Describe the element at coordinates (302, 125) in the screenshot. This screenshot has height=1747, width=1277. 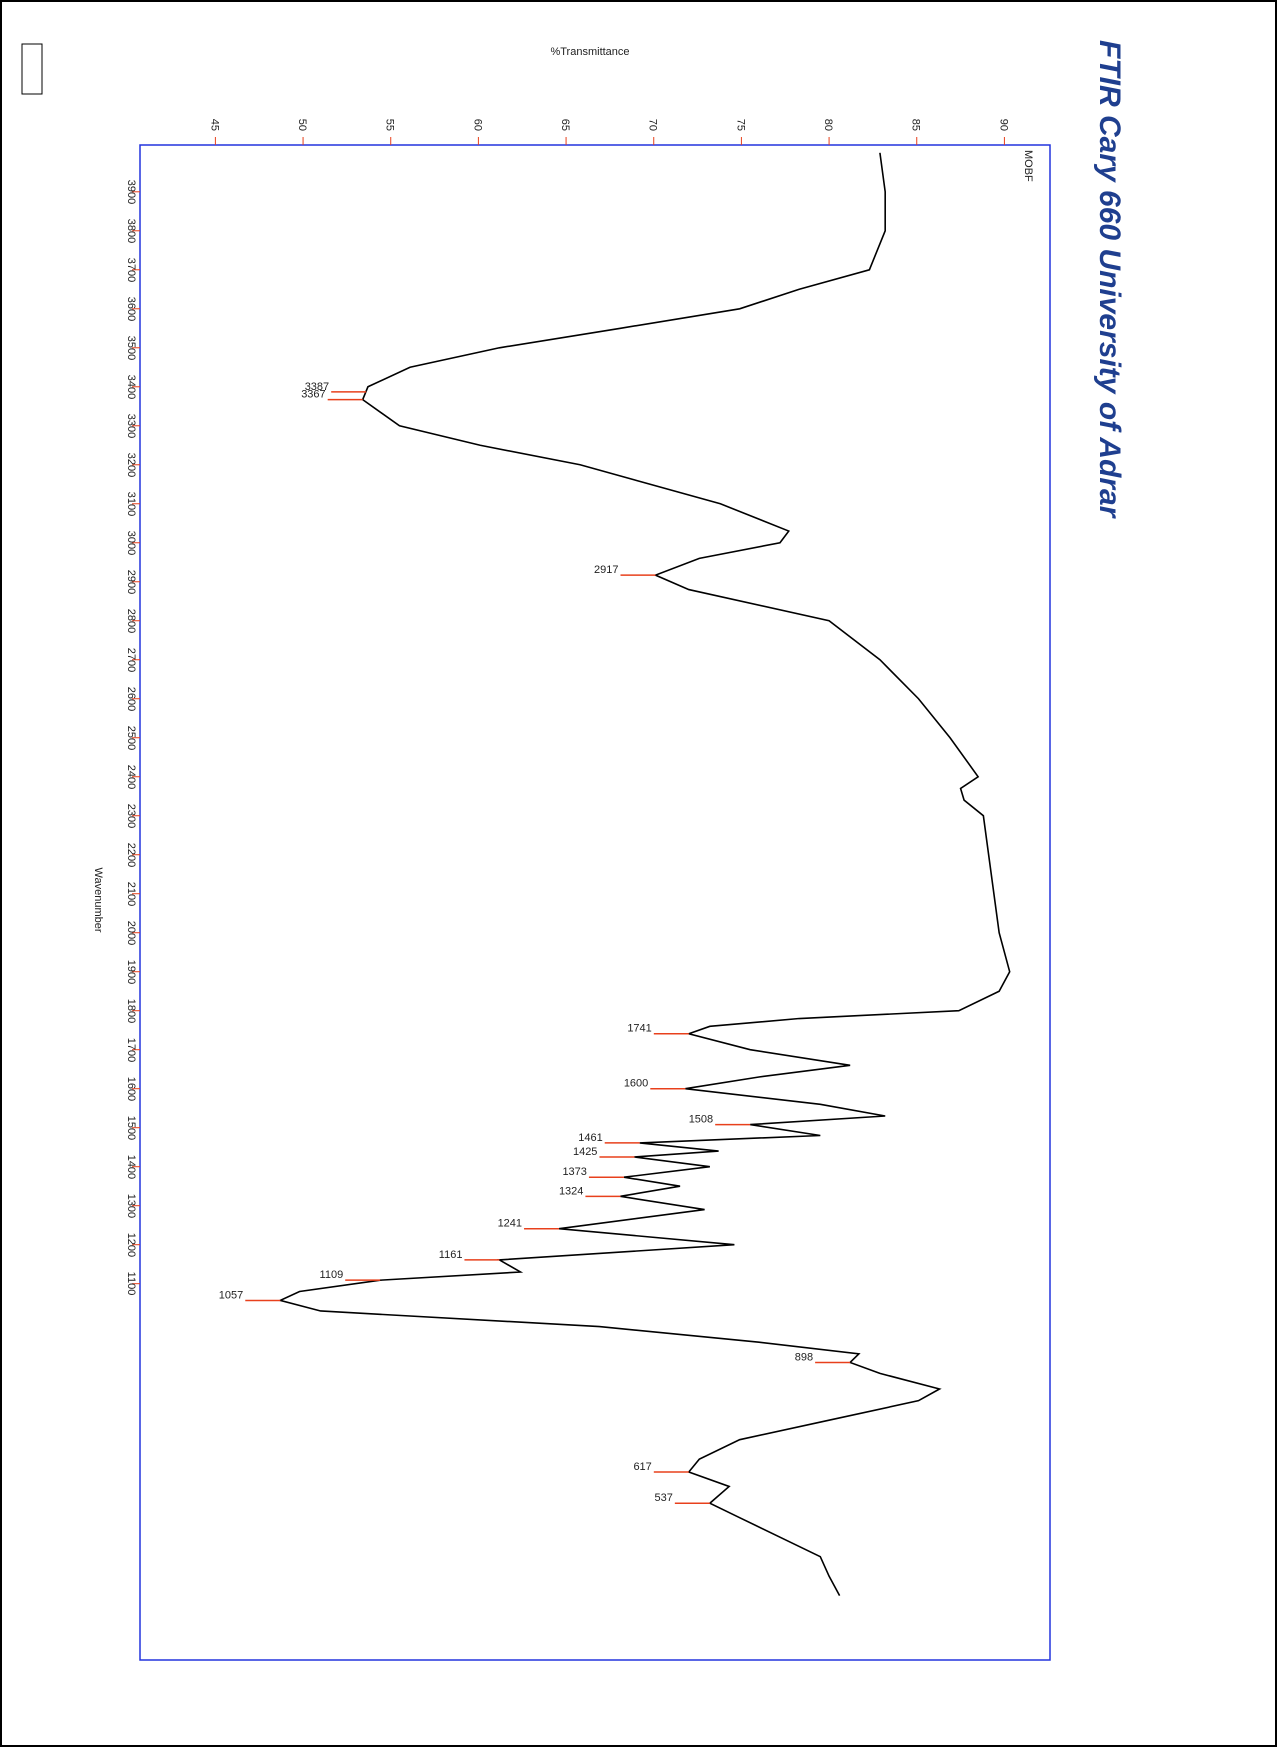
I see `y-tick-label: 50` at that location.